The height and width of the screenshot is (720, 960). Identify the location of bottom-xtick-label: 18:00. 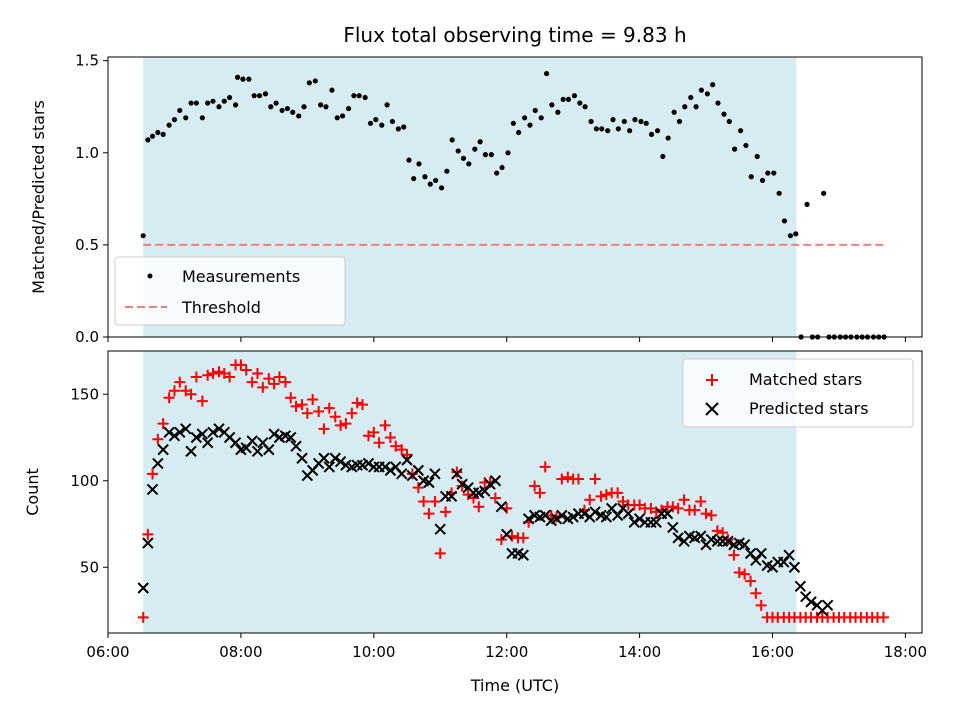
(905, 652).